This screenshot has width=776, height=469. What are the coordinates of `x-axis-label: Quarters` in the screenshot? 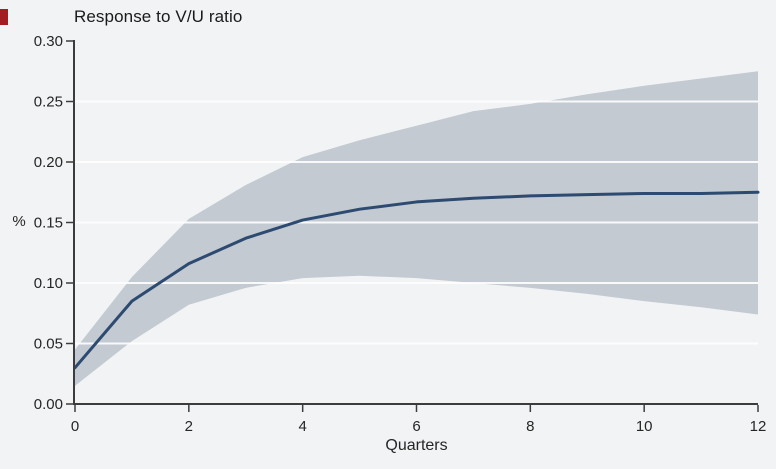 It's located at (416, 445).